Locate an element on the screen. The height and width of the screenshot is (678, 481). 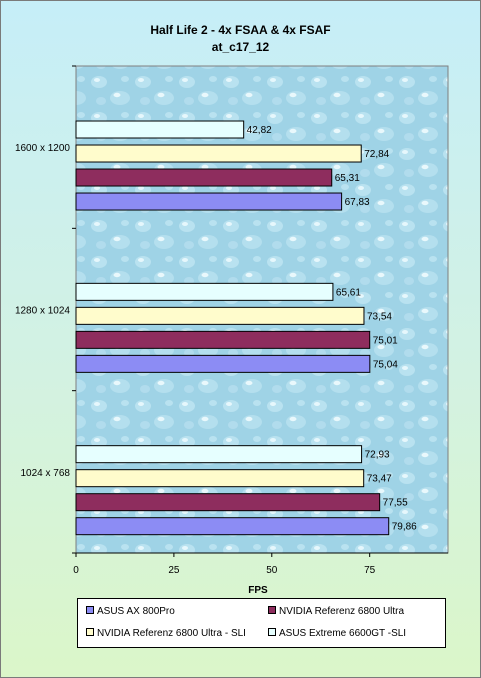
legend-item-asus-6600gt-sli: ASUS Extreme 6600GT -SLI is located at coordinates (337, 634).